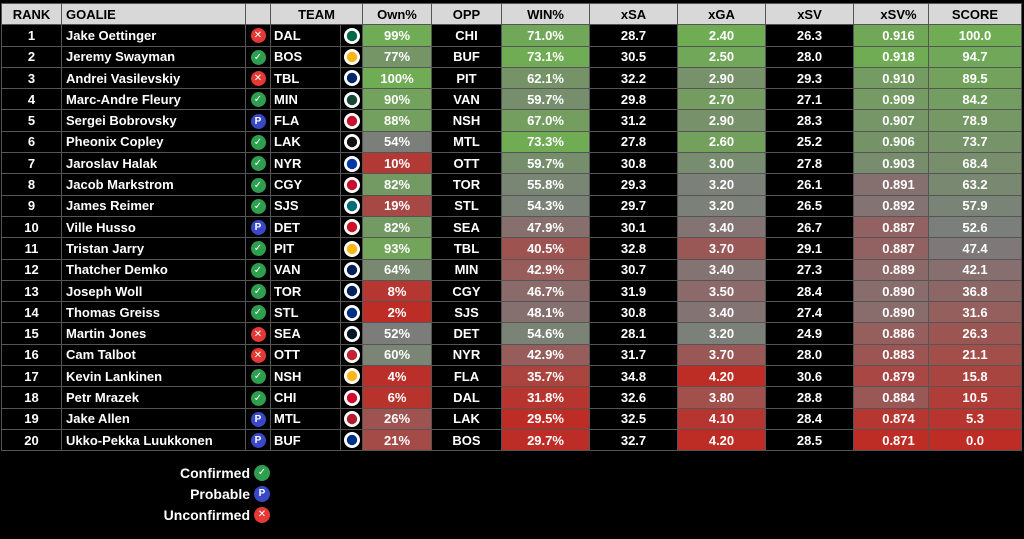  What do you see at coordinates (721, 397) in the screenshot?
I see `xga-cell: 3.80` at bounding box center [721, 397].